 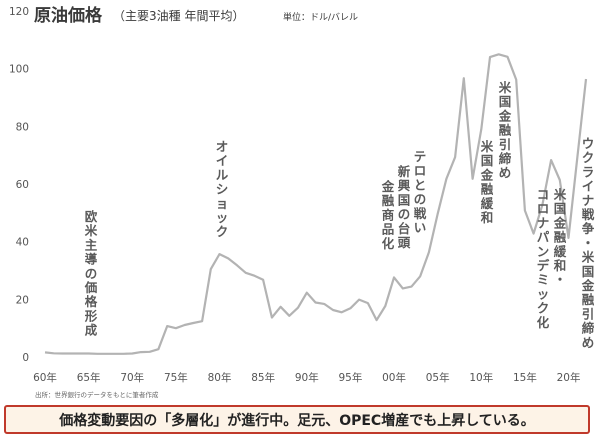 What do you see at coordinates (132, 377) in the screenshot?
I see `x-tick-label: 70年` at bounding box center [132, 377].